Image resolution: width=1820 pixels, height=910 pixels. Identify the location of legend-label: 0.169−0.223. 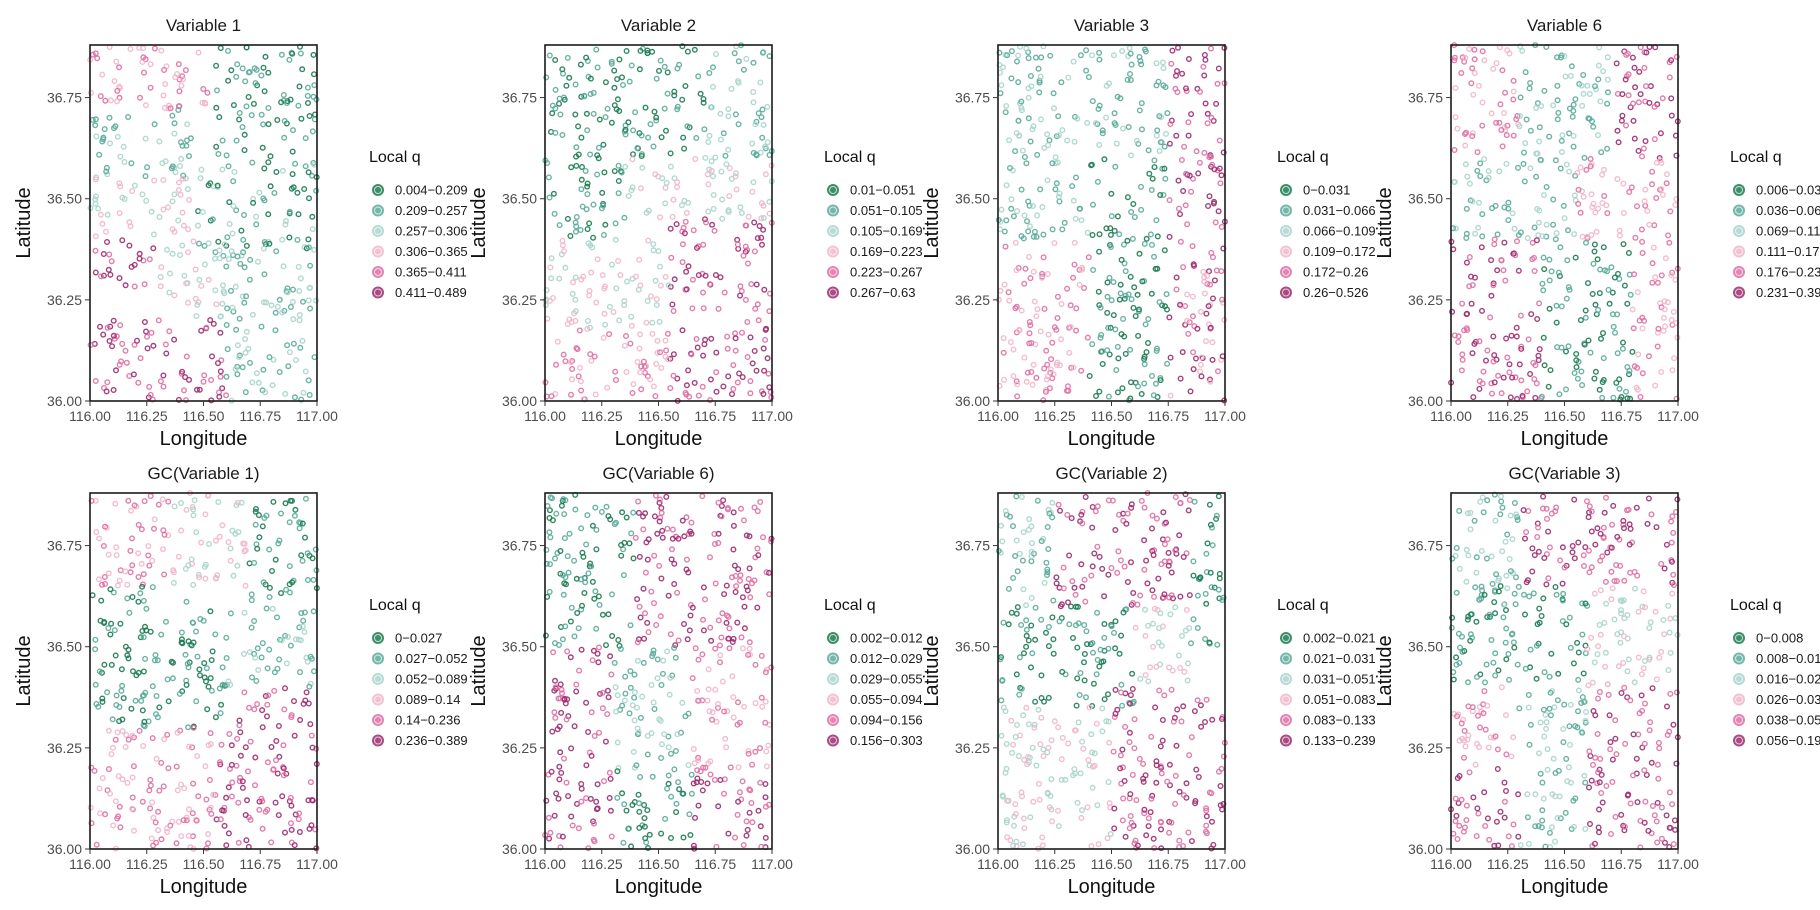
(886, 251).